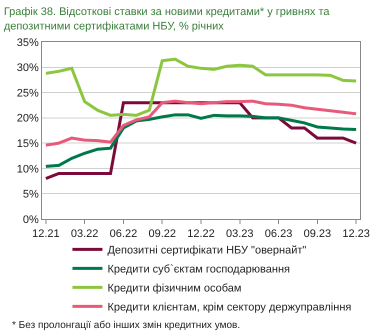 This screenshot has width=382, height=333. What do you see at coordinates (84, 234) in the screenshot?
I see `x-tick-label: 03.22` at bounding box center [84, 234].